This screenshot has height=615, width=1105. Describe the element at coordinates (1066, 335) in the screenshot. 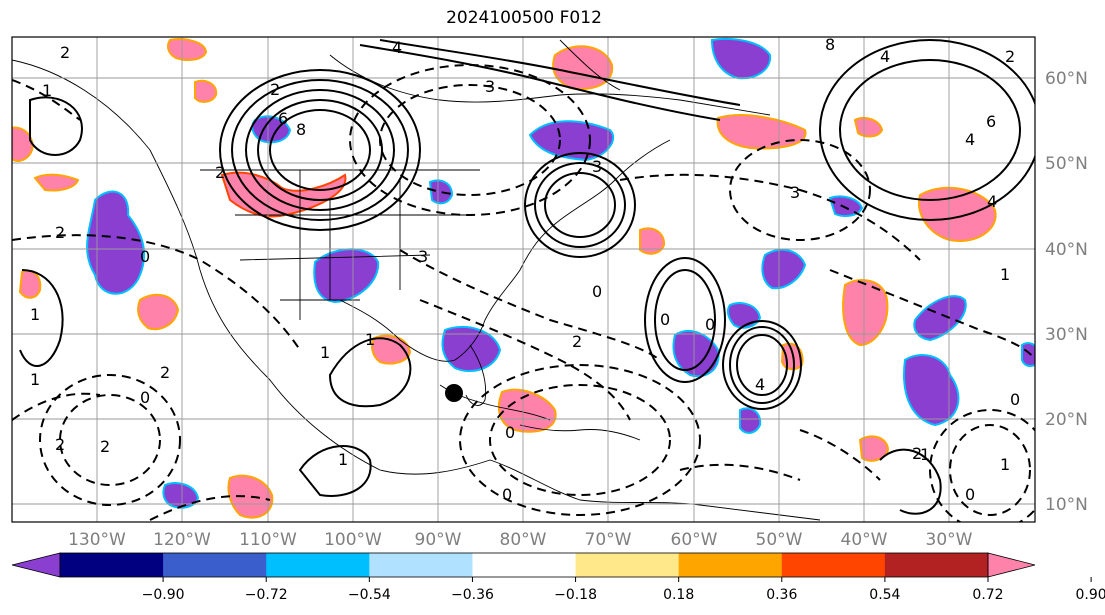

I see `lat-label: 30°N` at that location.